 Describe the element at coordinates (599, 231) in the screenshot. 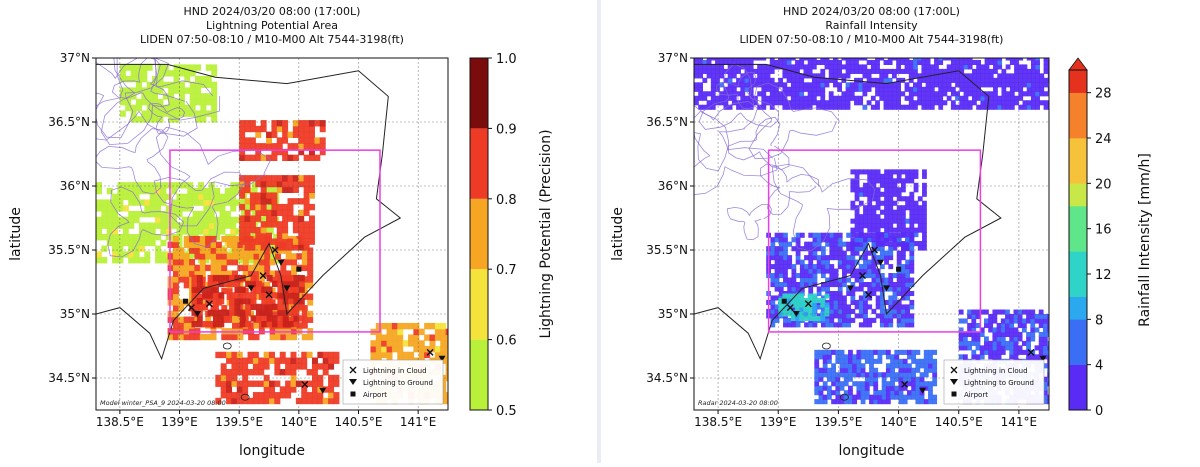

I see `panel-divider` at that location.